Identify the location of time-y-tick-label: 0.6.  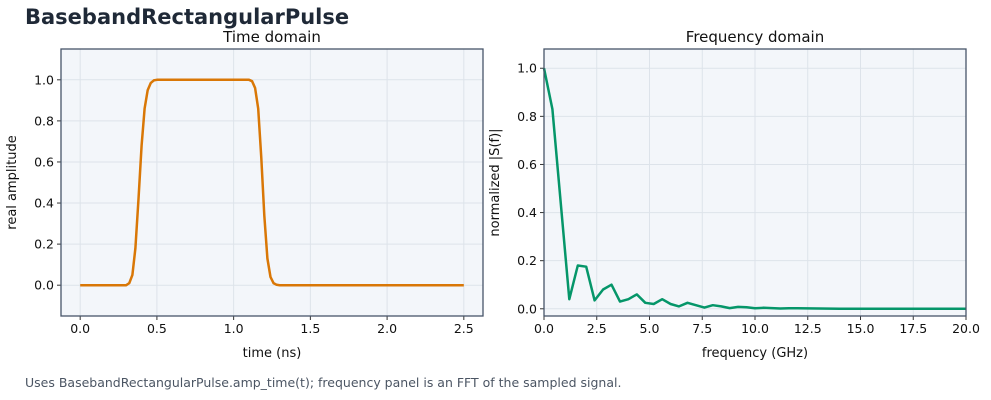
(44, 161).